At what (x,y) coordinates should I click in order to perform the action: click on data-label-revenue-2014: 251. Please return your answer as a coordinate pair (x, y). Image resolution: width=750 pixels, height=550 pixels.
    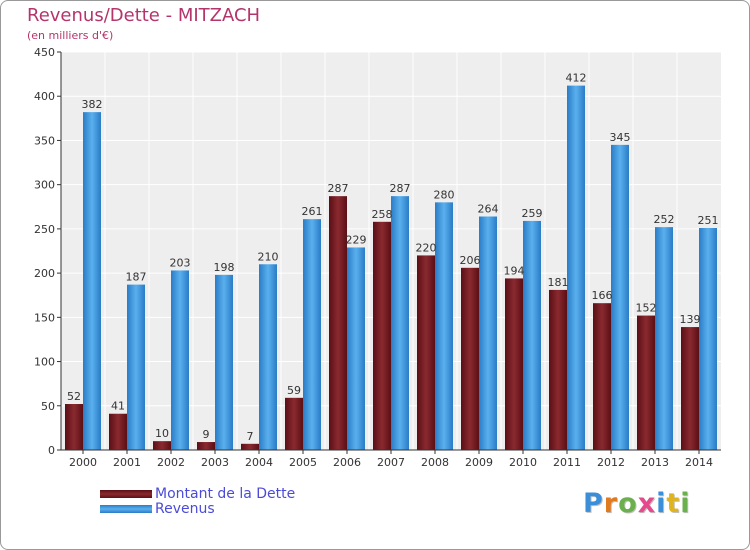
    Looking at the image, I should click on (708, 220).